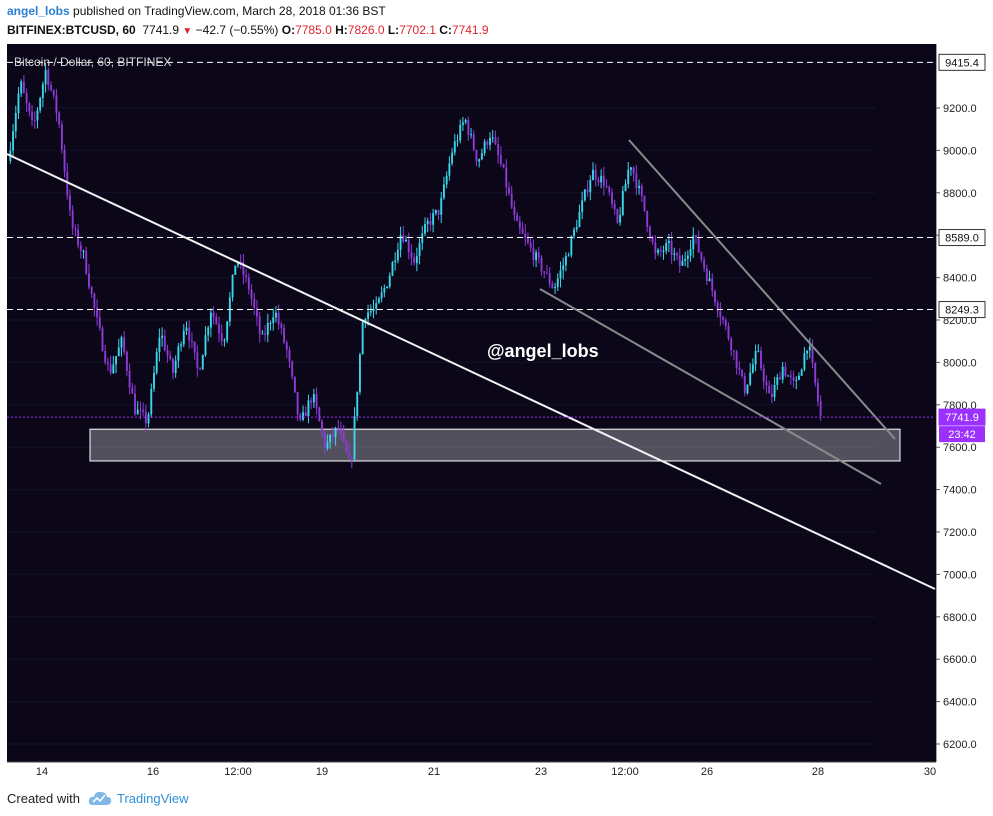  What do you see at coordinates (960, 279) in the screenshot?
I see `y-tick-label: 8400.0` at bounding box center [960, 279].